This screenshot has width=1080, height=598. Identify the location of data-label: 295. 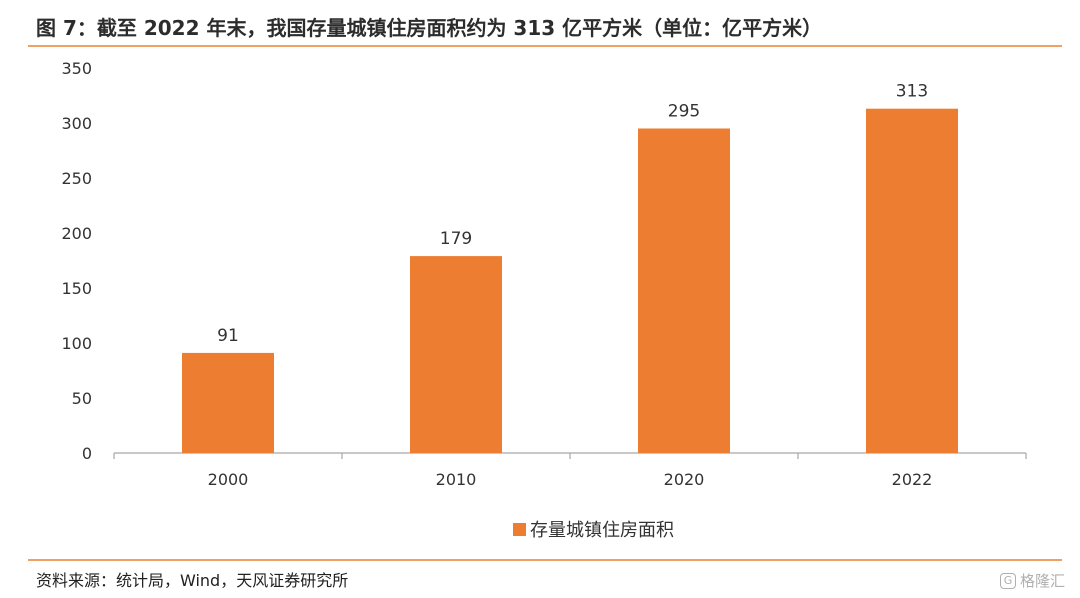
(684, 112).